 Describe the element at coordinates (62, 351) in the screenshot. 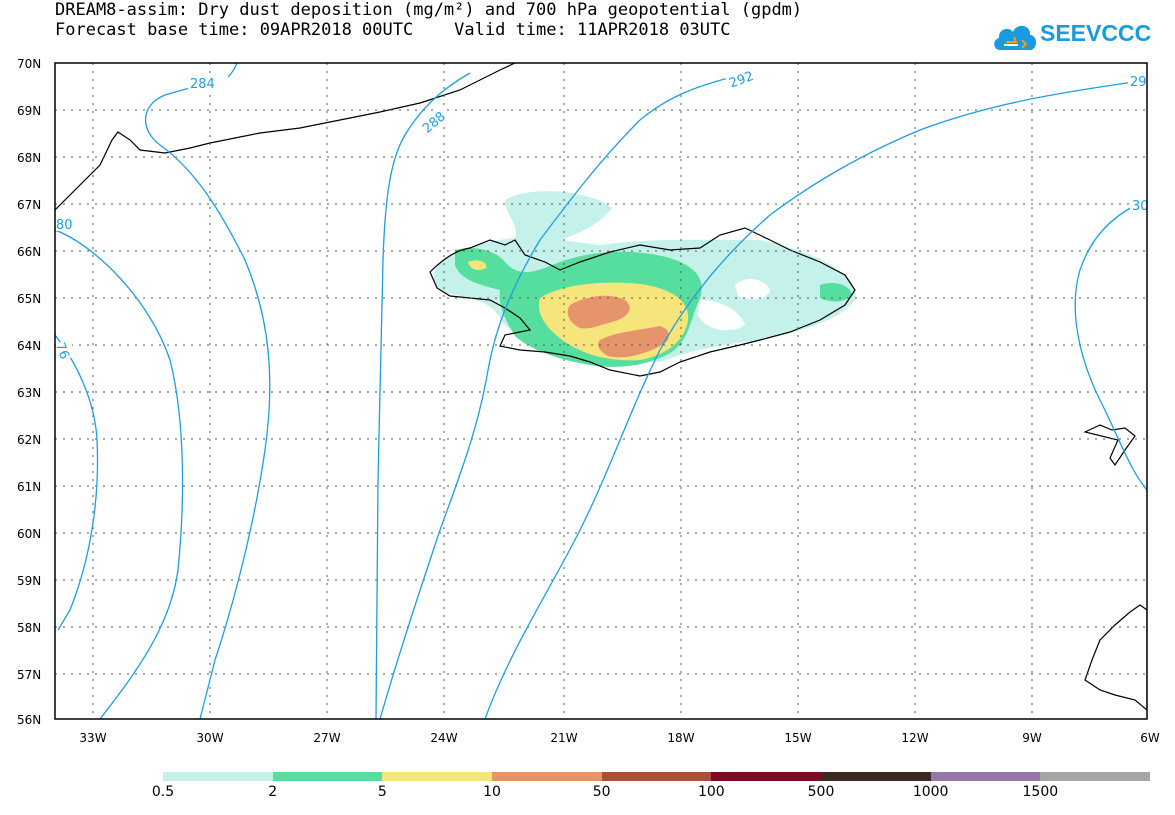

I see `contour-label-276: 76` at that location.